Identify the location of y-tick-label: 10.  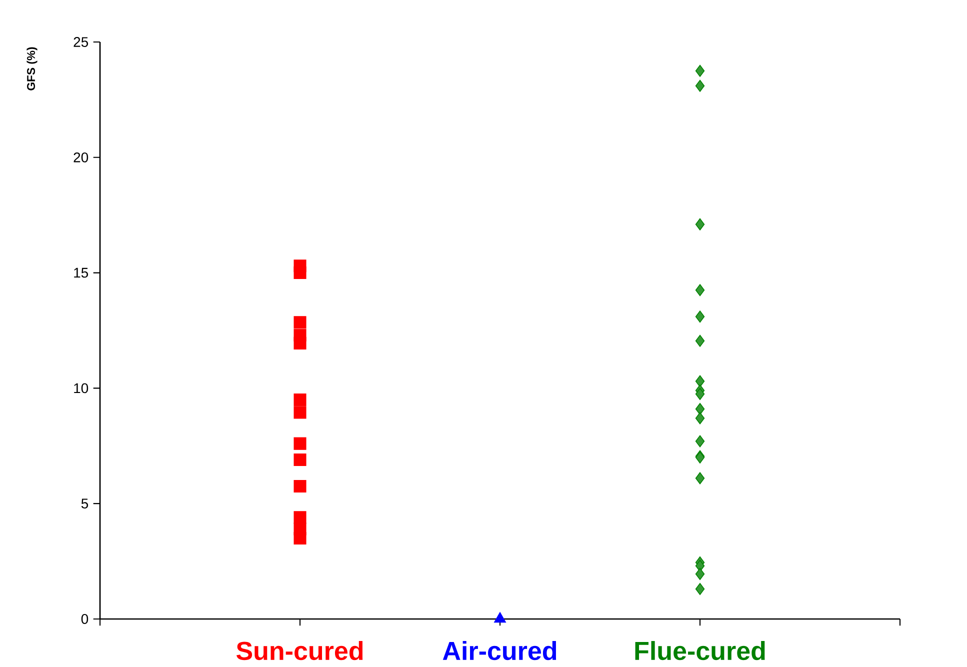
(81, 388).